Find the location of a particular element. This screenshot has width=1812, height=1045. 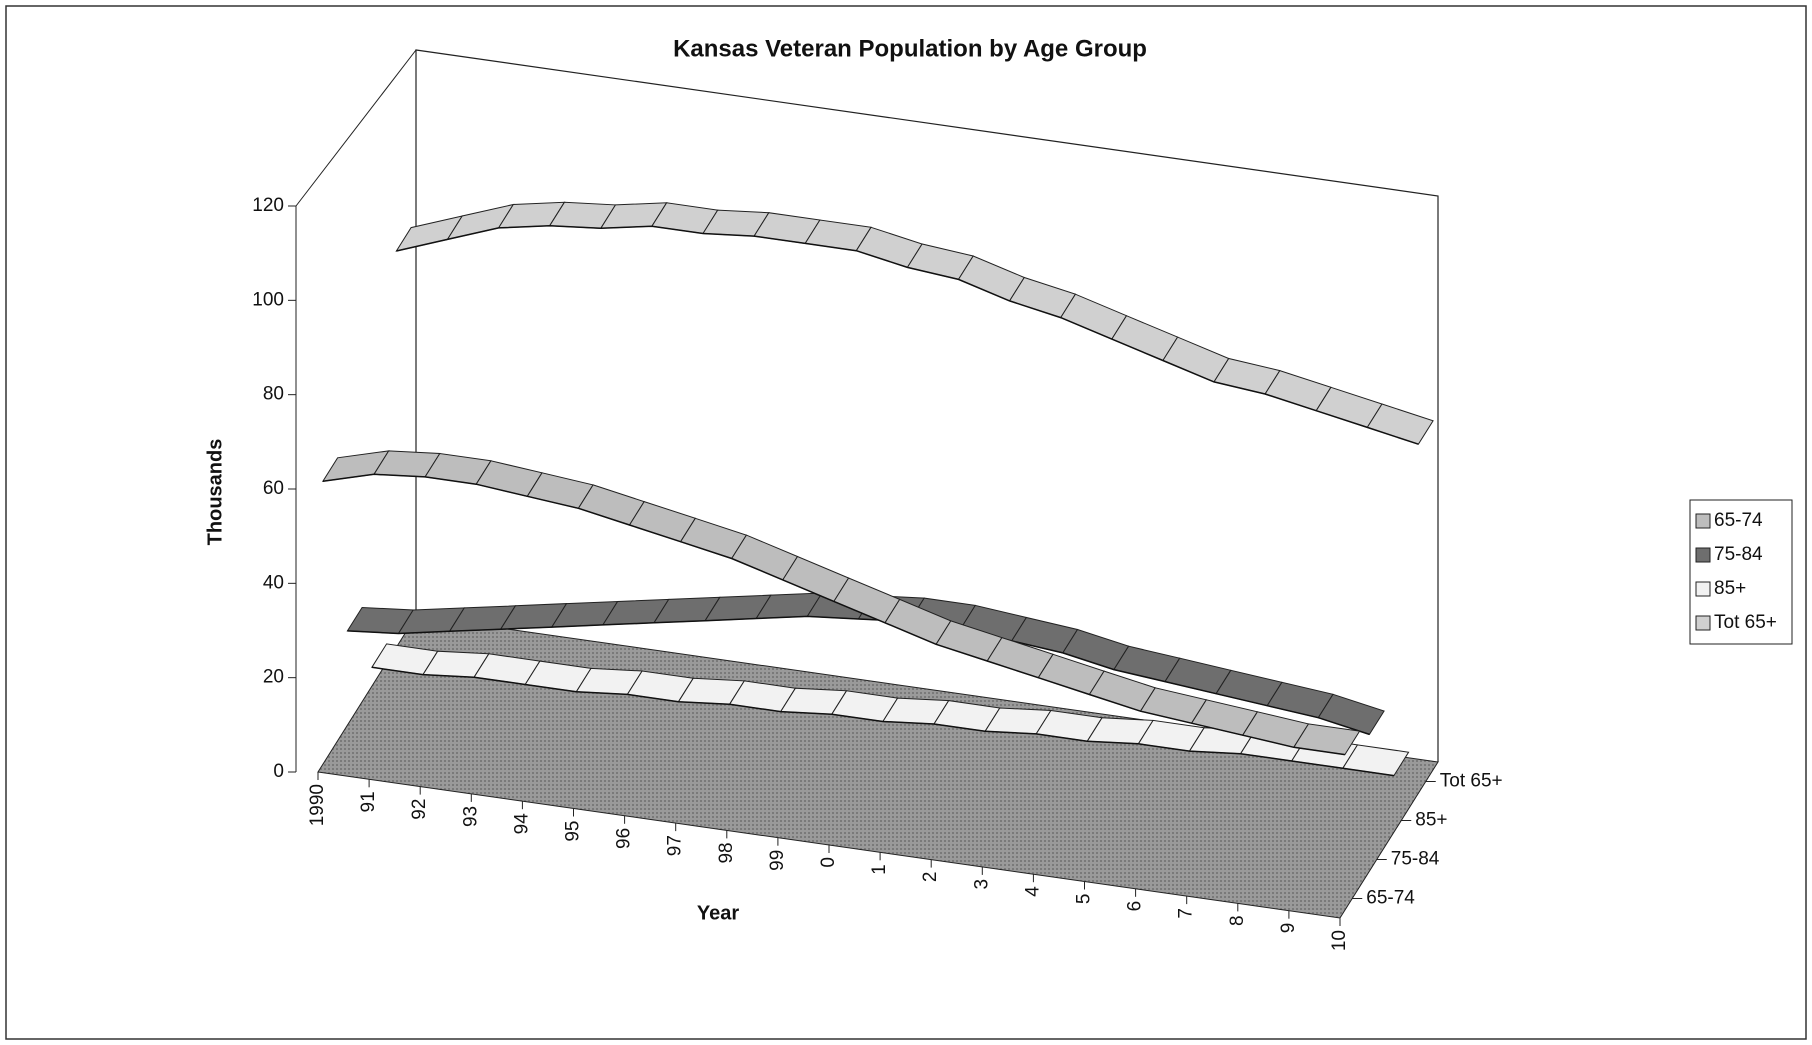

x-tick-label: 6 is located at coordinates (1135, 906).